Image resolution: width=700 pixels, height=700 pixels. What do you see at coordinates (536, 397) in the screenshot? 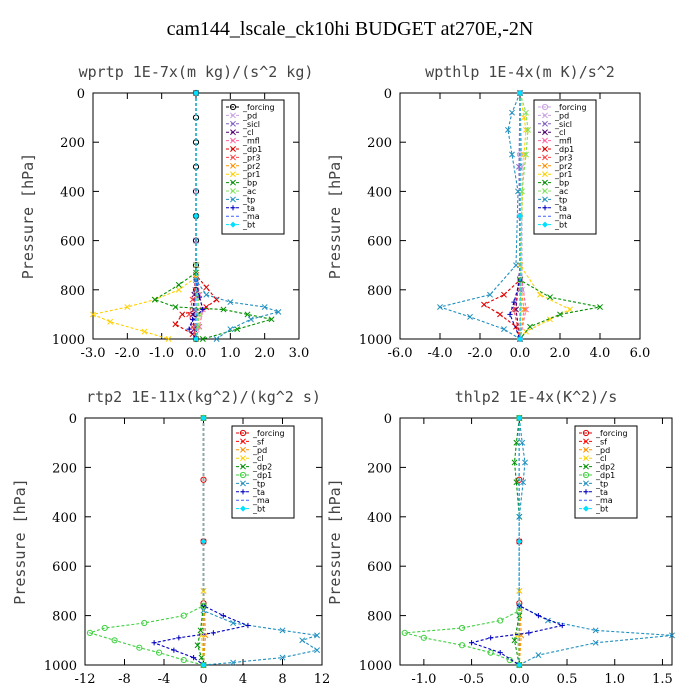
I see `panel-title: thlp2 1E-4x(K^2)/s` at bounding box center [536, 397].